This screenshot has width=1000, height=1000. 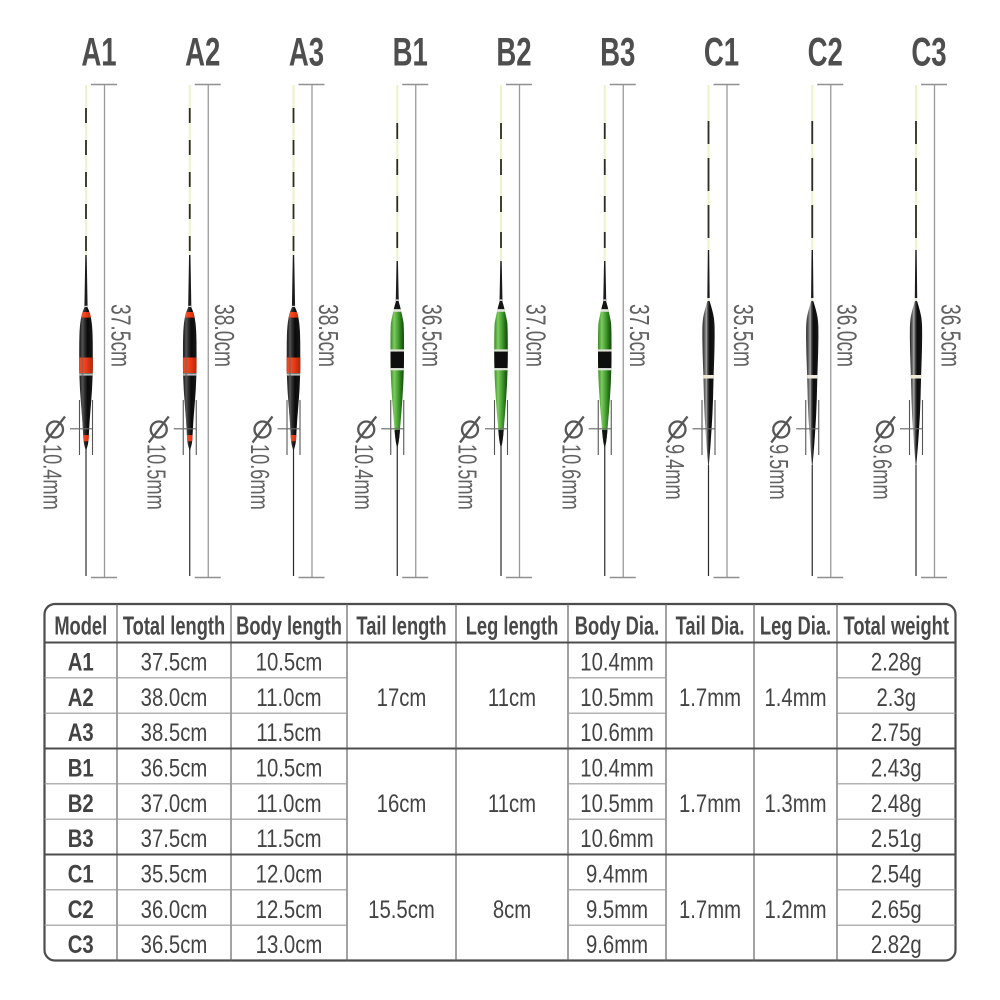 What do you see at coordinates (896, 838) in the screenshot?
I see `svg-text: 2.51g` at bounding box center [896, 838].